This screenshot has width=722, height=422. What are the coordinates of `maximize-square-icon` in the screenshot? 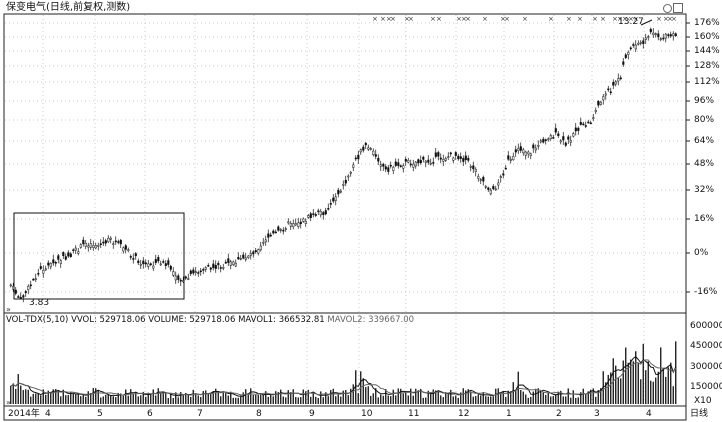 It's located at (678, 8).